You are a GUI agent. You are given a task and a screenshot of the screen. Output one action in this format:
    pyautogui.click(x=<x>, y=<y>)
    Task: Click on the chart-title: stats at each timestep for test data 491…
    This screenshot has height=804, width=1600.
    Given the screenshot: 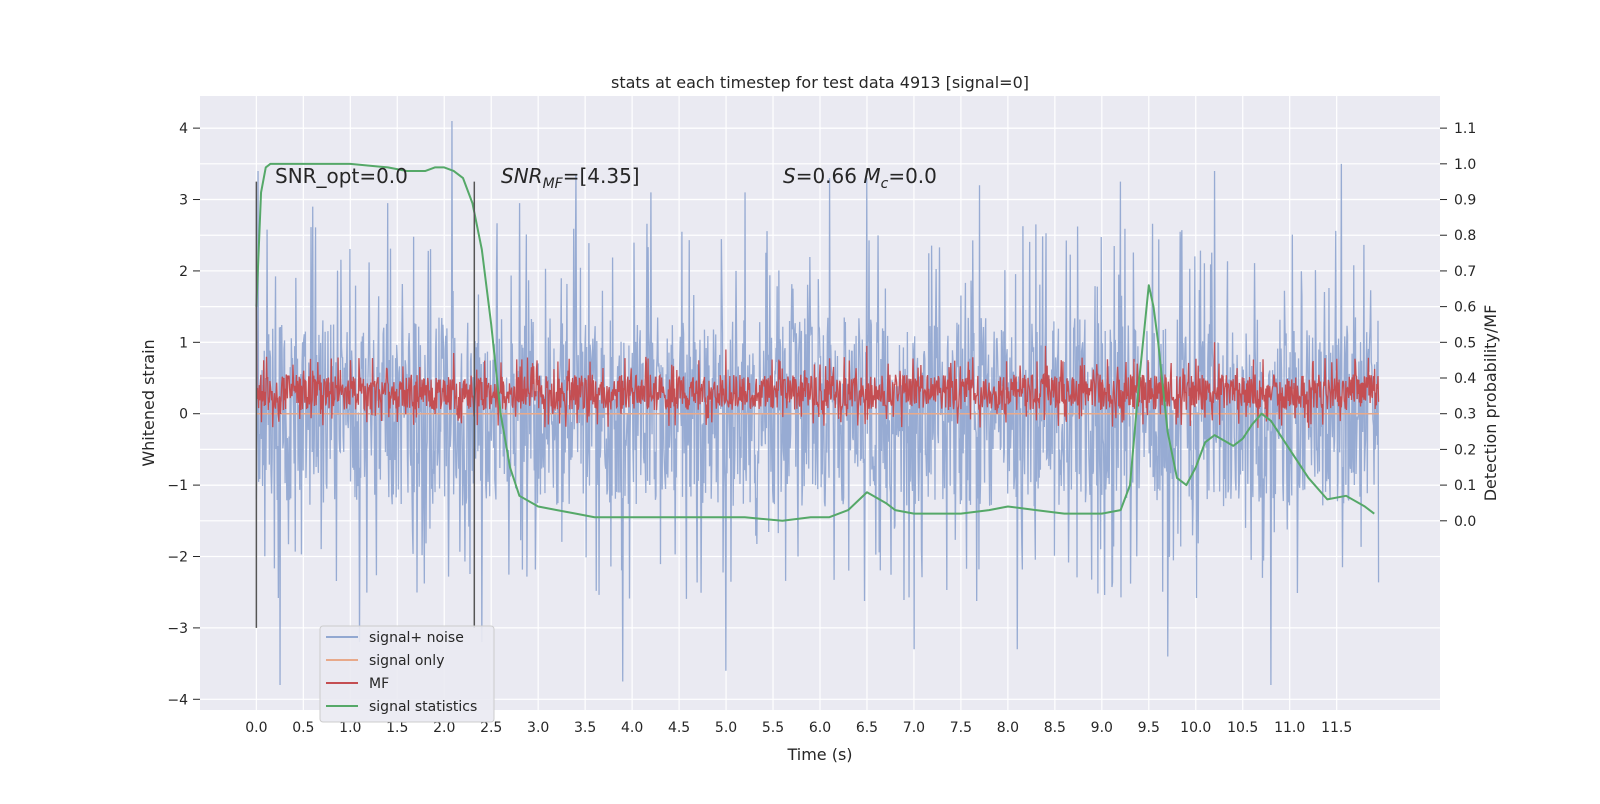 What is the action you would take?
    pyautogui.click(x=820, y=82)
    